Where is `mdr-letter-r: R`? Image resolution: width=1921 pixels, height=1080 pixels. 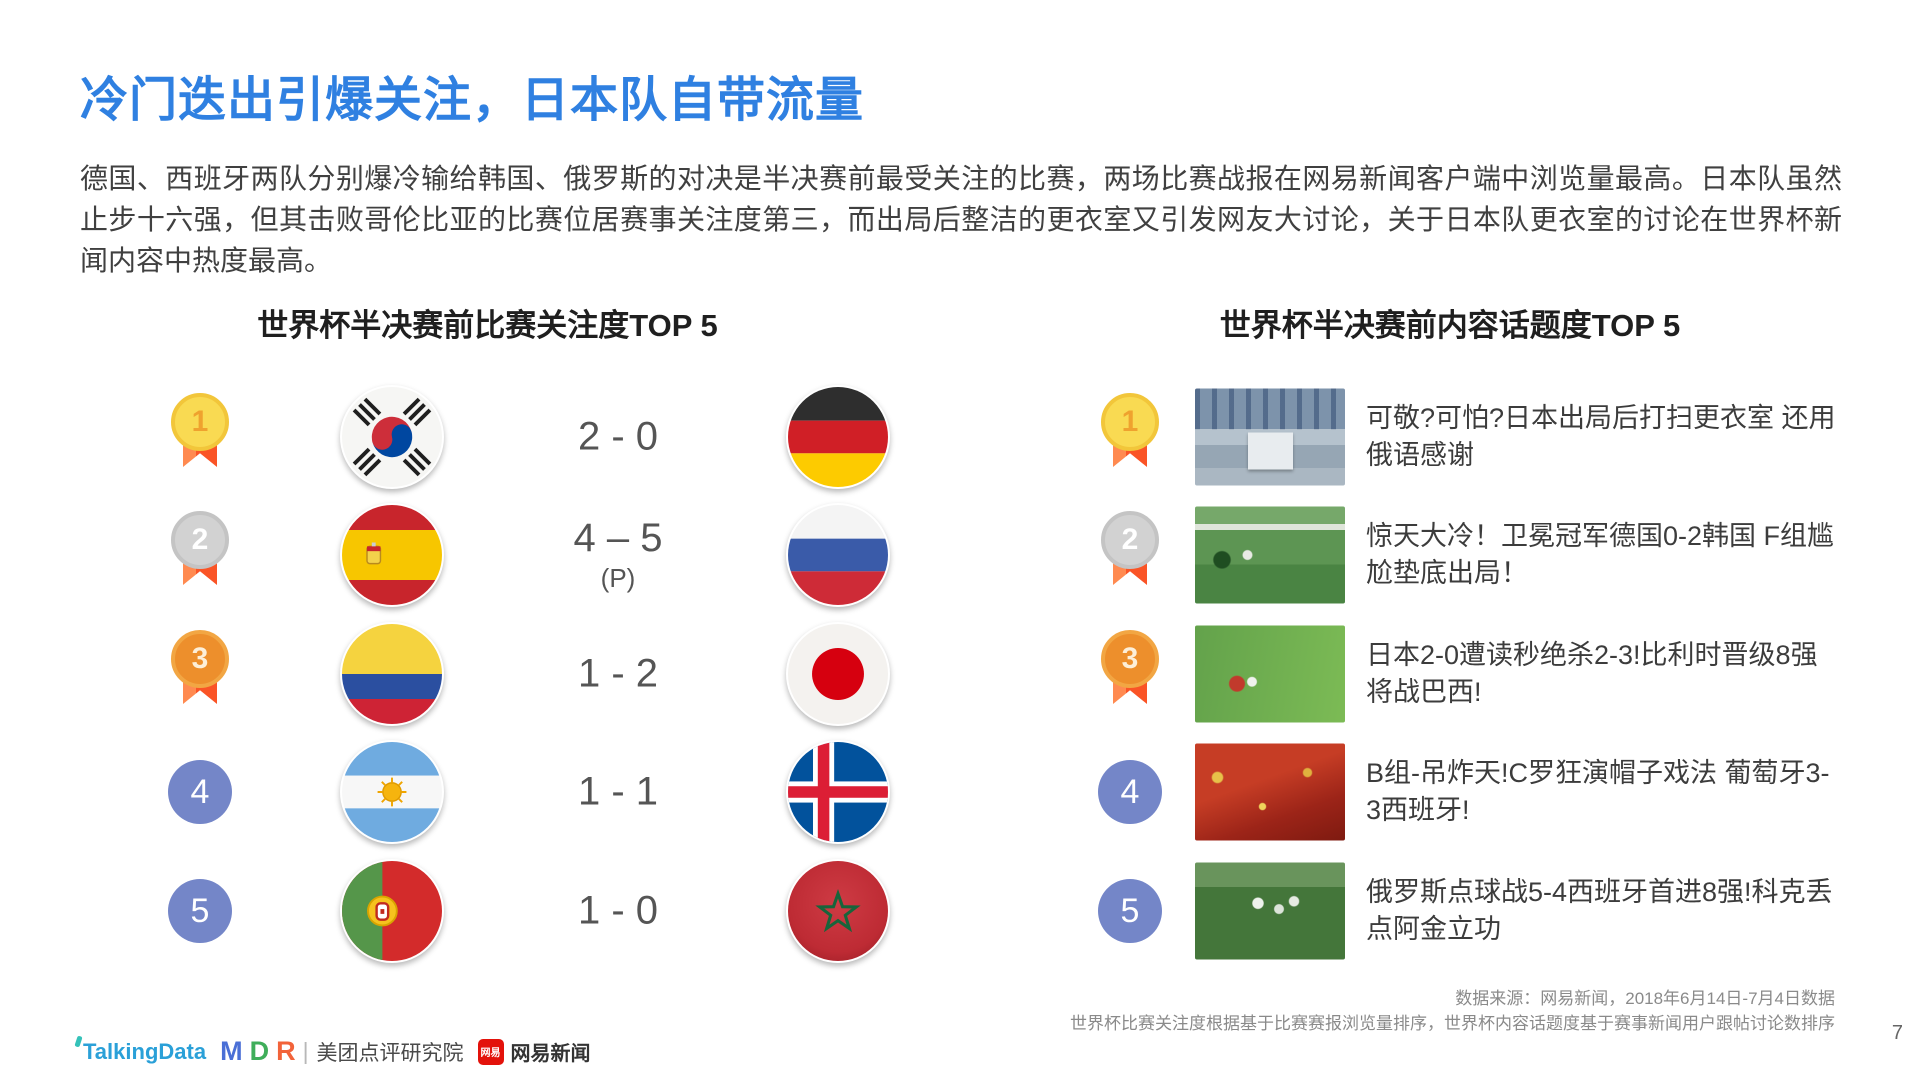
mdr-letter-r: R is located at coordinates (285, 1051).